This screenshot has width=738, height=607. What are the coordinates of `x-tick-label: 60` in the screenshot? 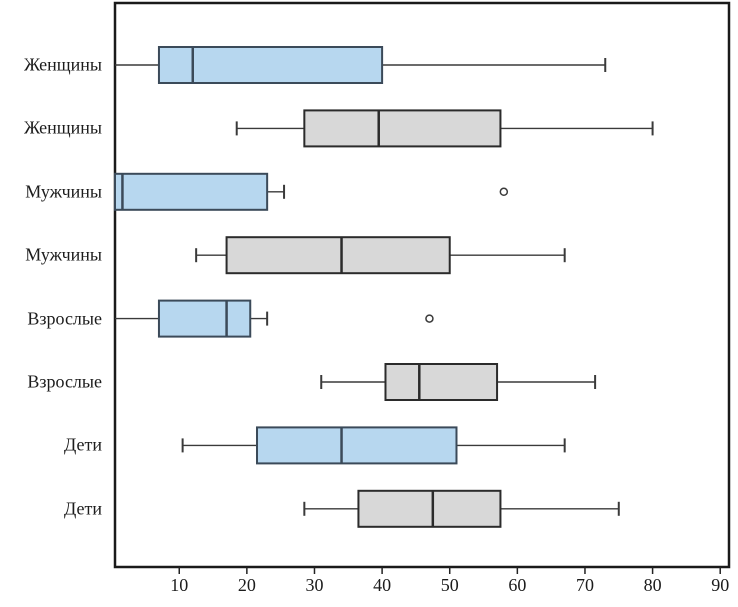 It's located at (517, 585).